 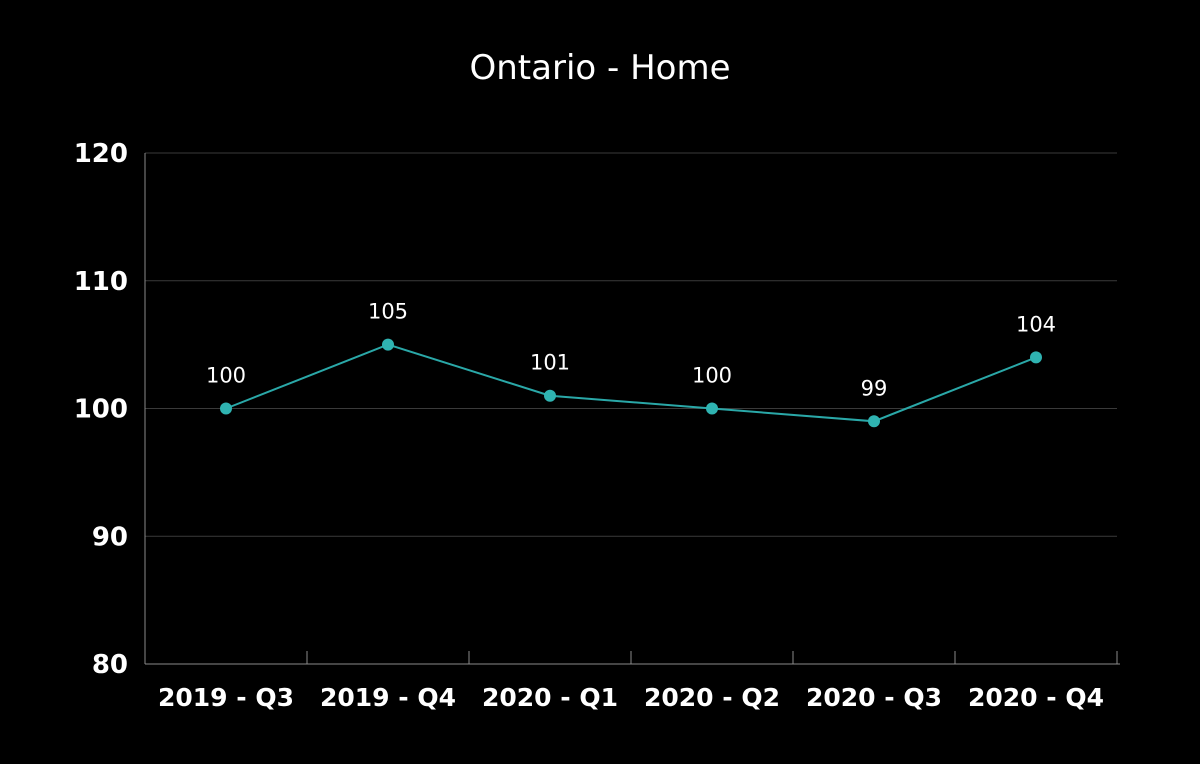 I want to click on data-label: 104, so click(x=1036, y=324).